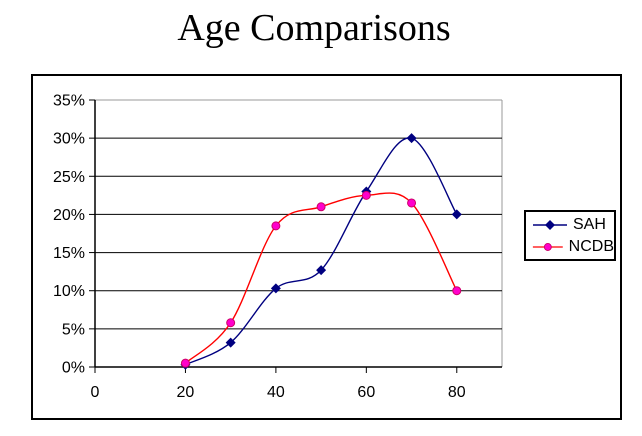 The image size is (642, 436). I want to click on x-axis-tick-label: 60, so click(366, 392).